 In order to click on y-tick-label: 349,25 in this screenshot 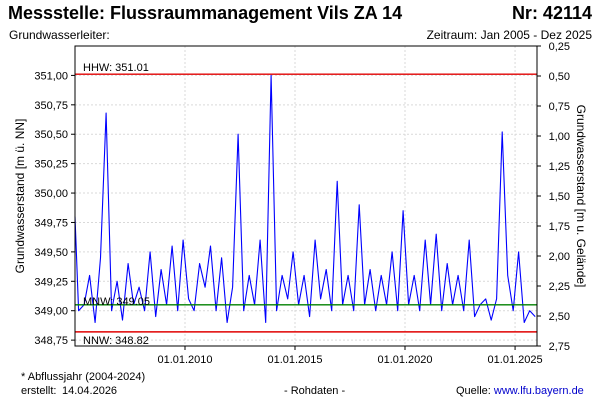, I will do `click(51, 282)`.